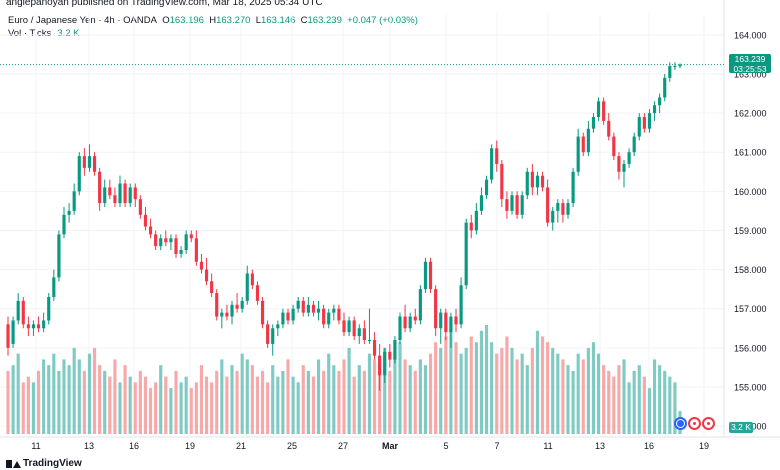  What do you see at coordinates (750, 348) in the screenshot?
I see `y-tick-label: 156.000` at bounding box center [750, 348].